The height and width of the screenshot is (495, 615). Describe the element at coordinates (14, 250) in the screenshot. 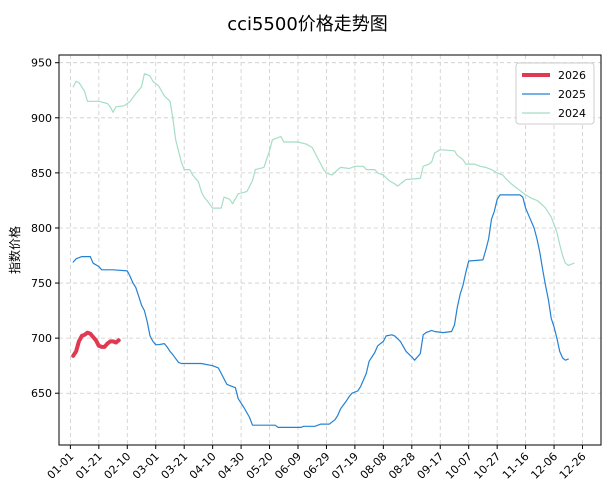

I see `y-axis-label: 指数价格` at that location.